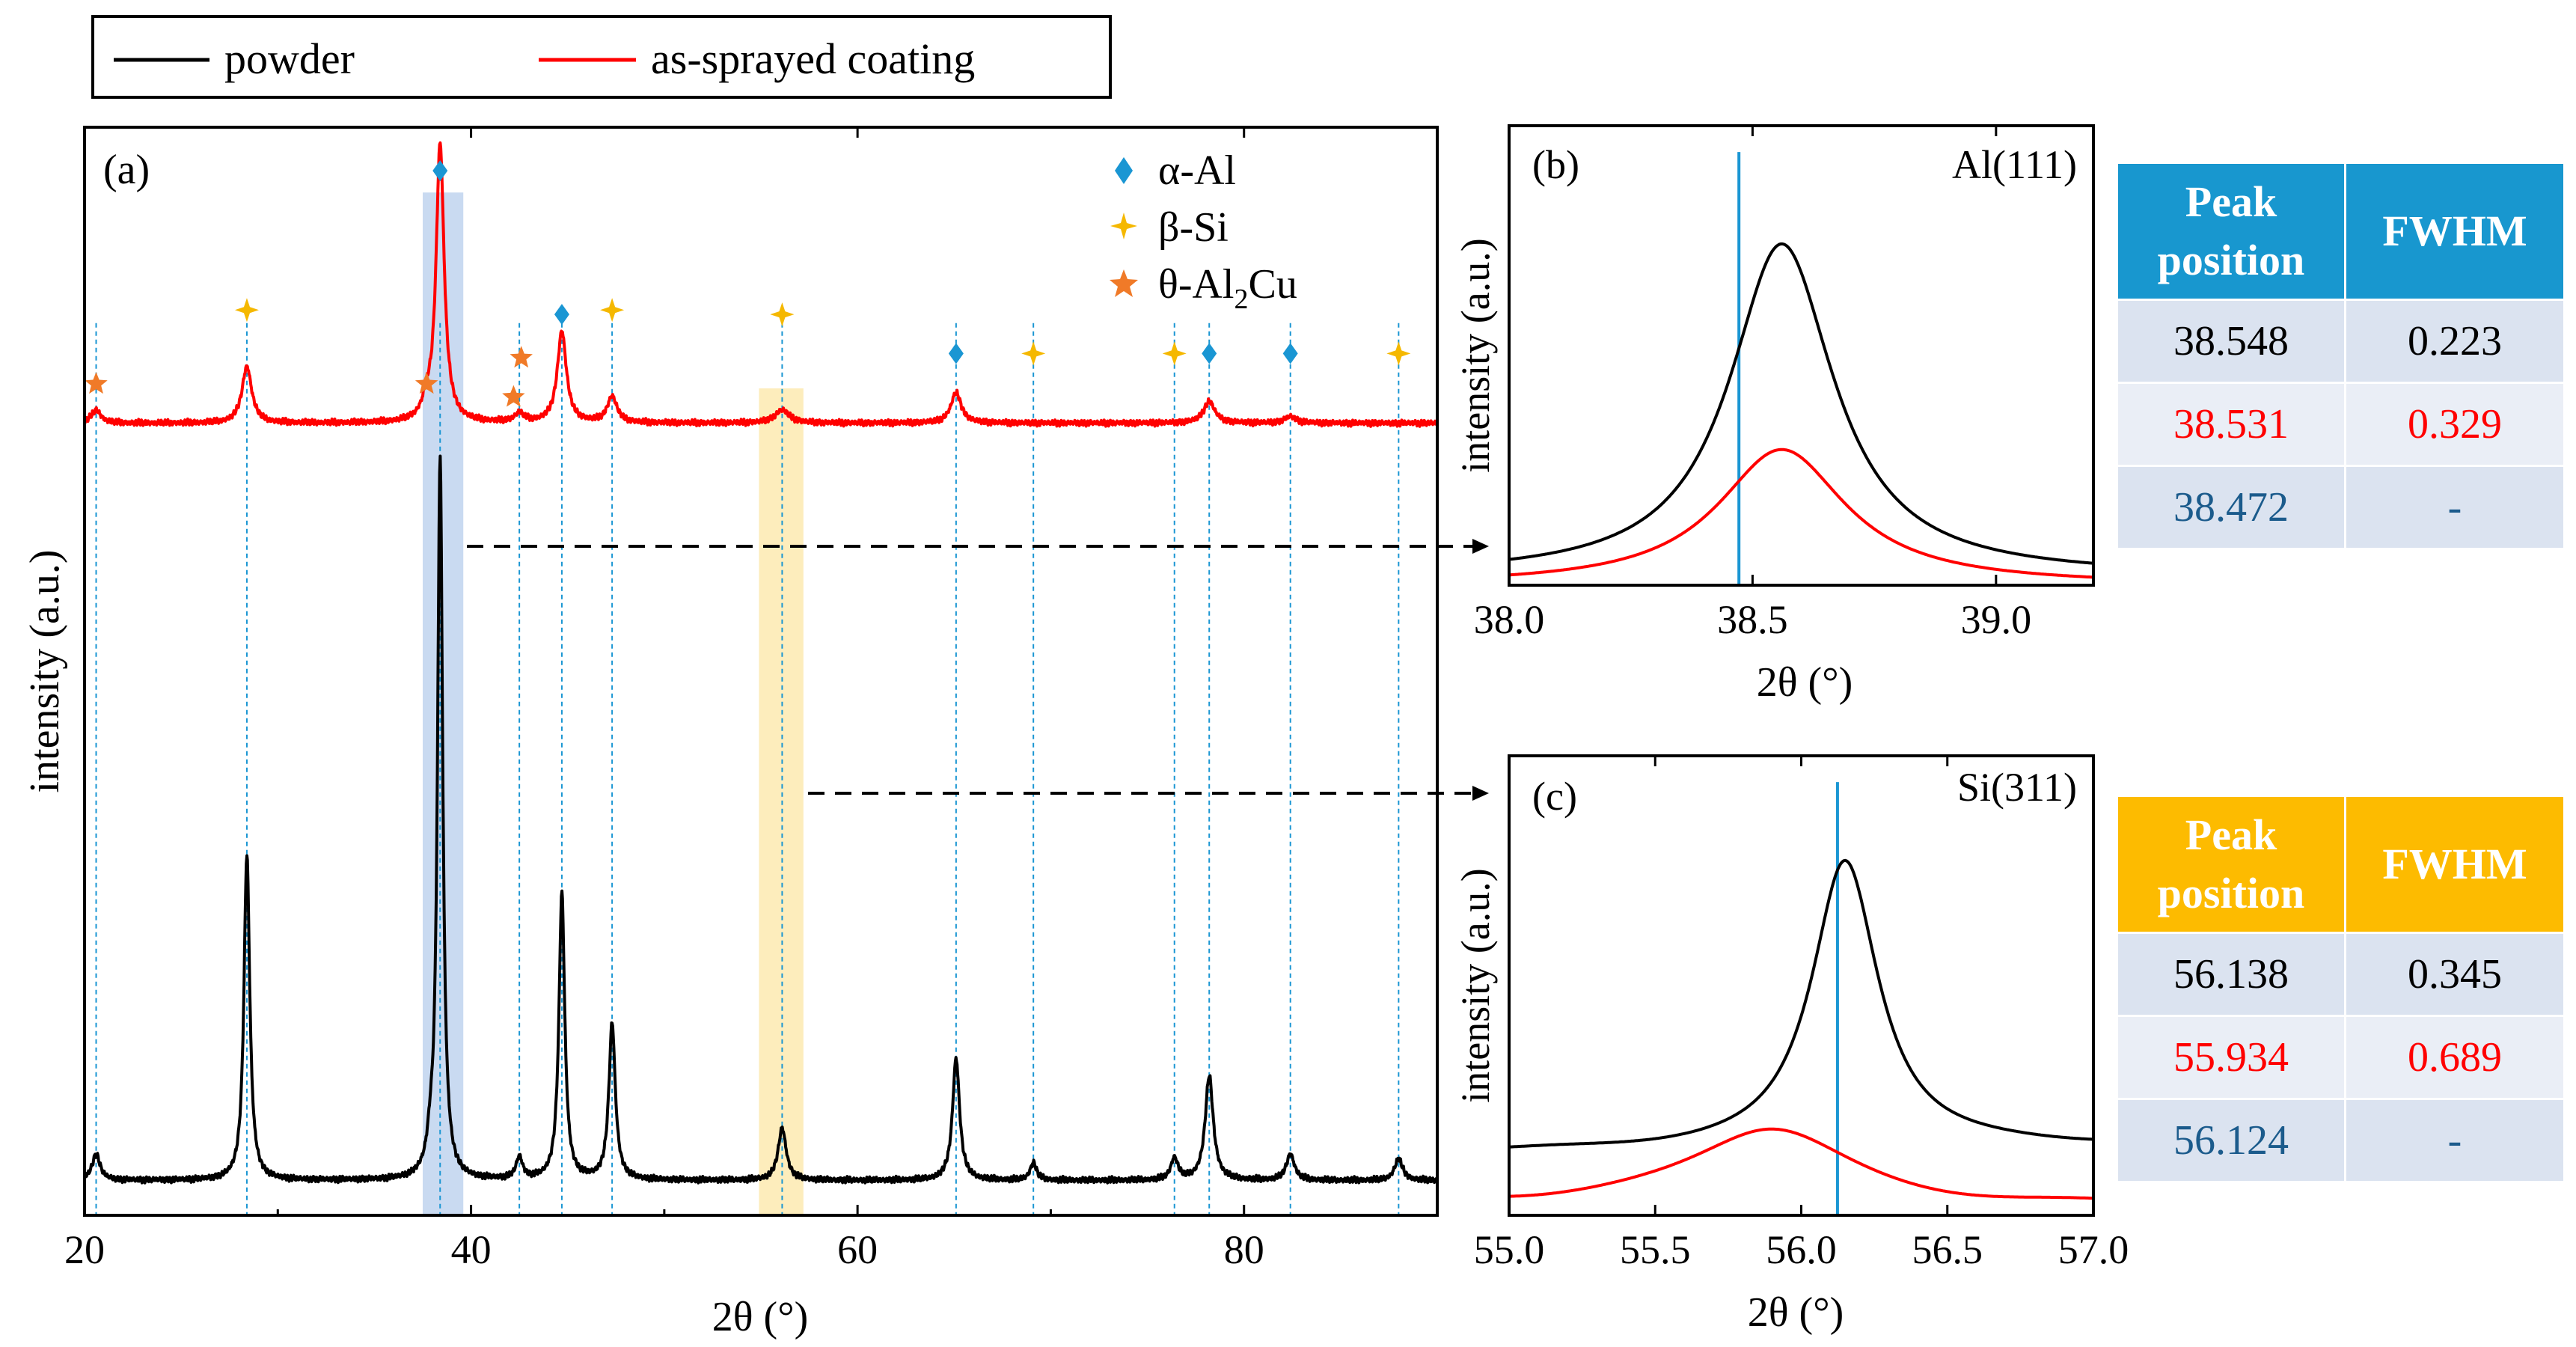 This screenshot has width=2576, height=1347. I want to click on table-row: 56.124 -, so click(2341, 1140).